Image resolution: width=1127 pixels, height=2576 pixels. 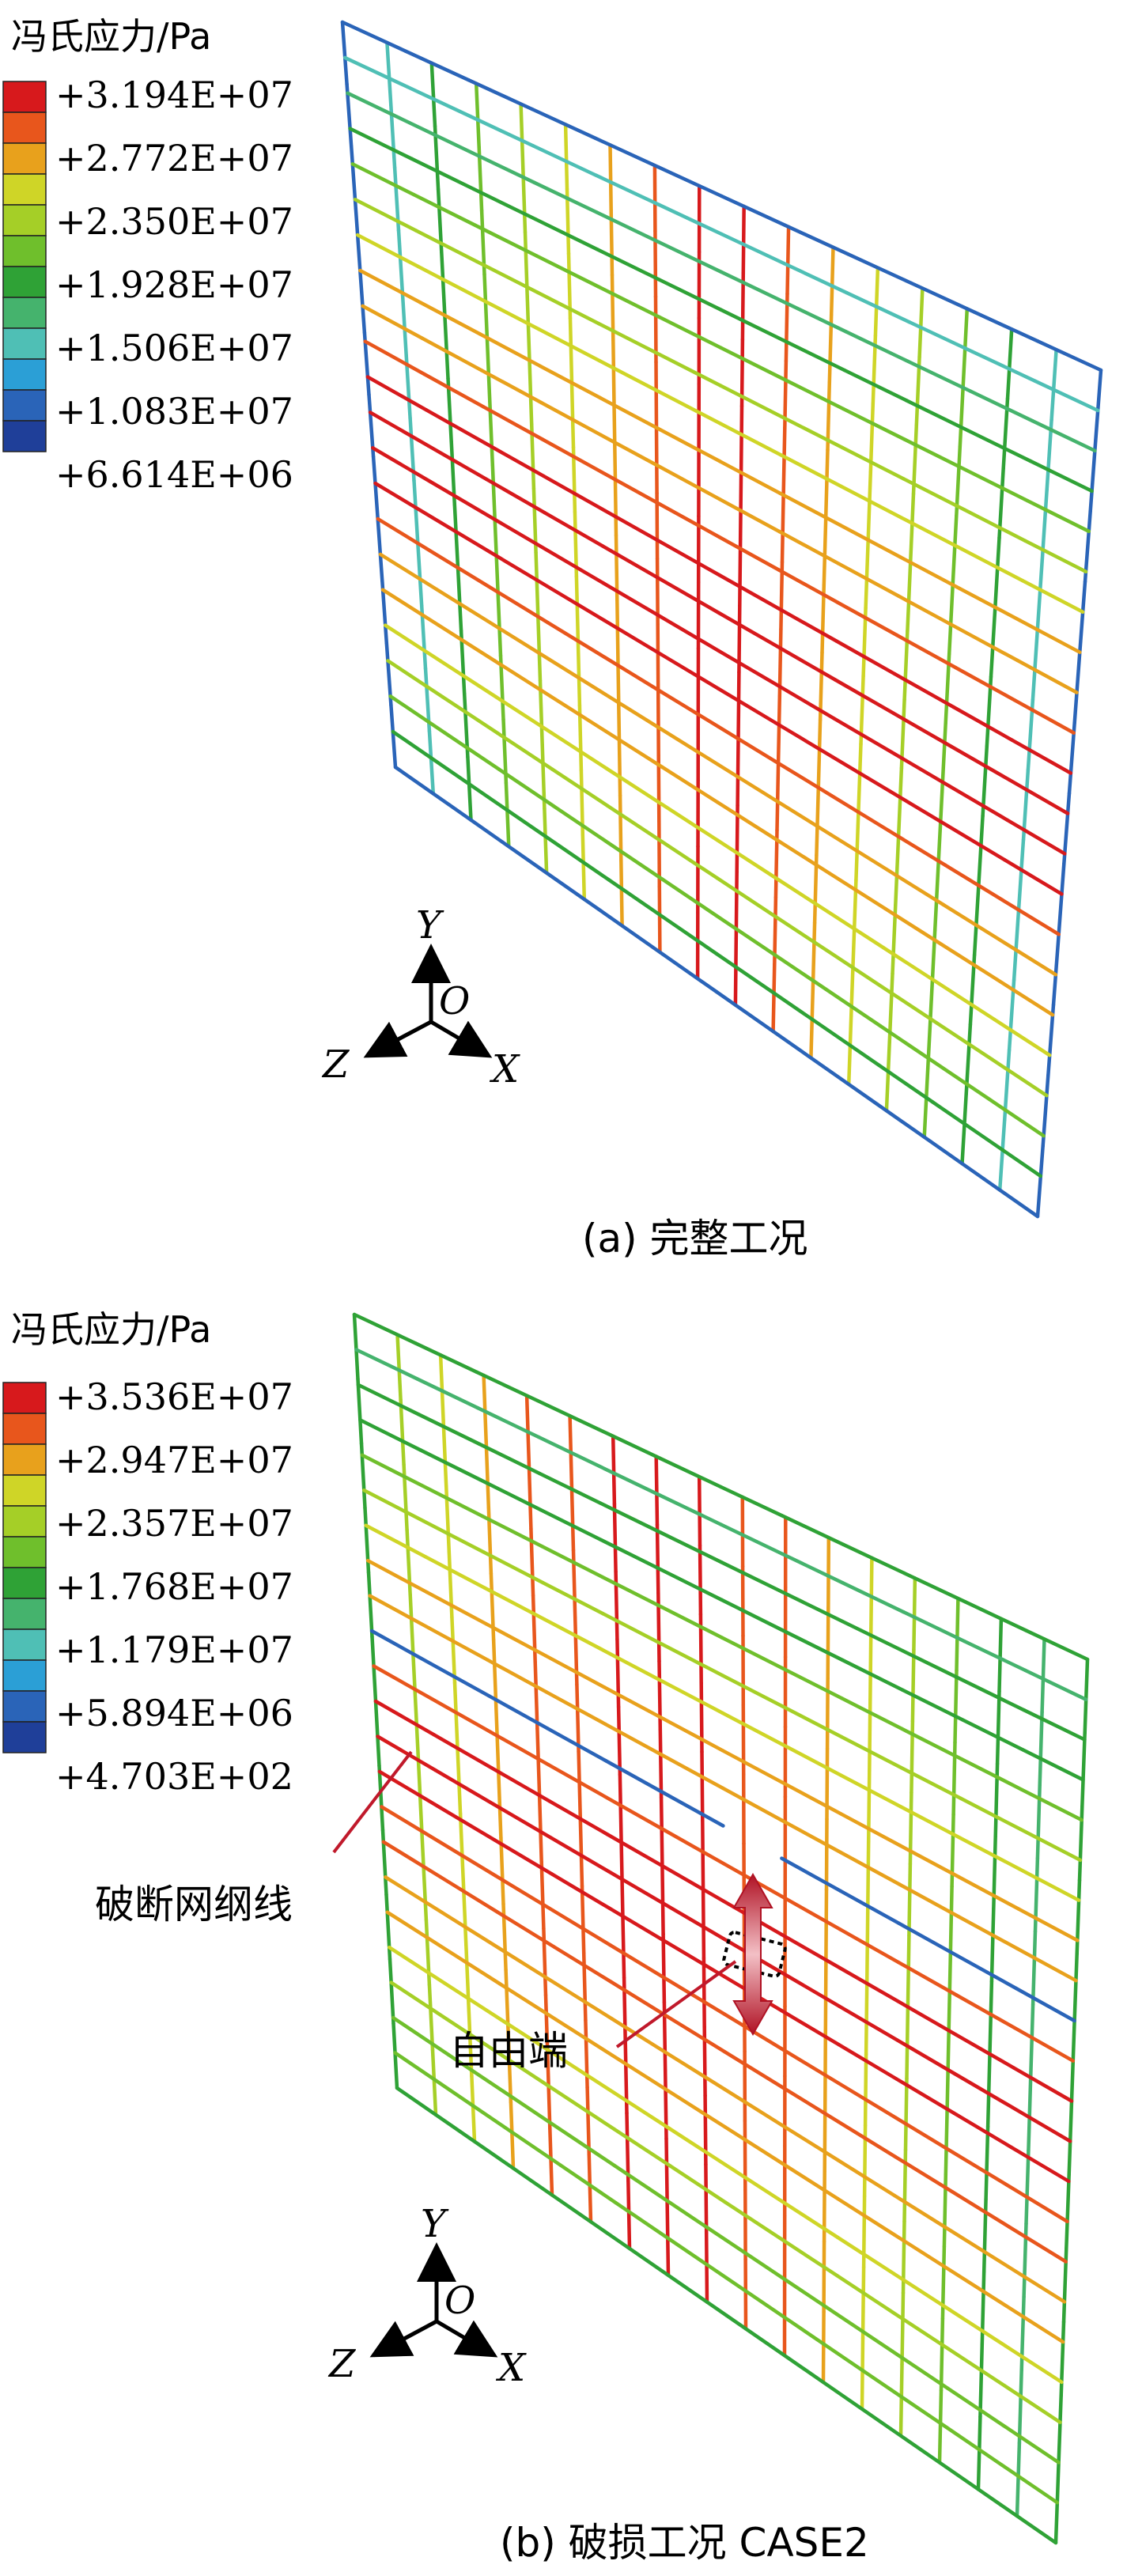 What do you see at coordinates (111, 36) in the screenshot?
I see `legend-a-title: 冯氏应力/Pa` at bounding box center [111, 36].